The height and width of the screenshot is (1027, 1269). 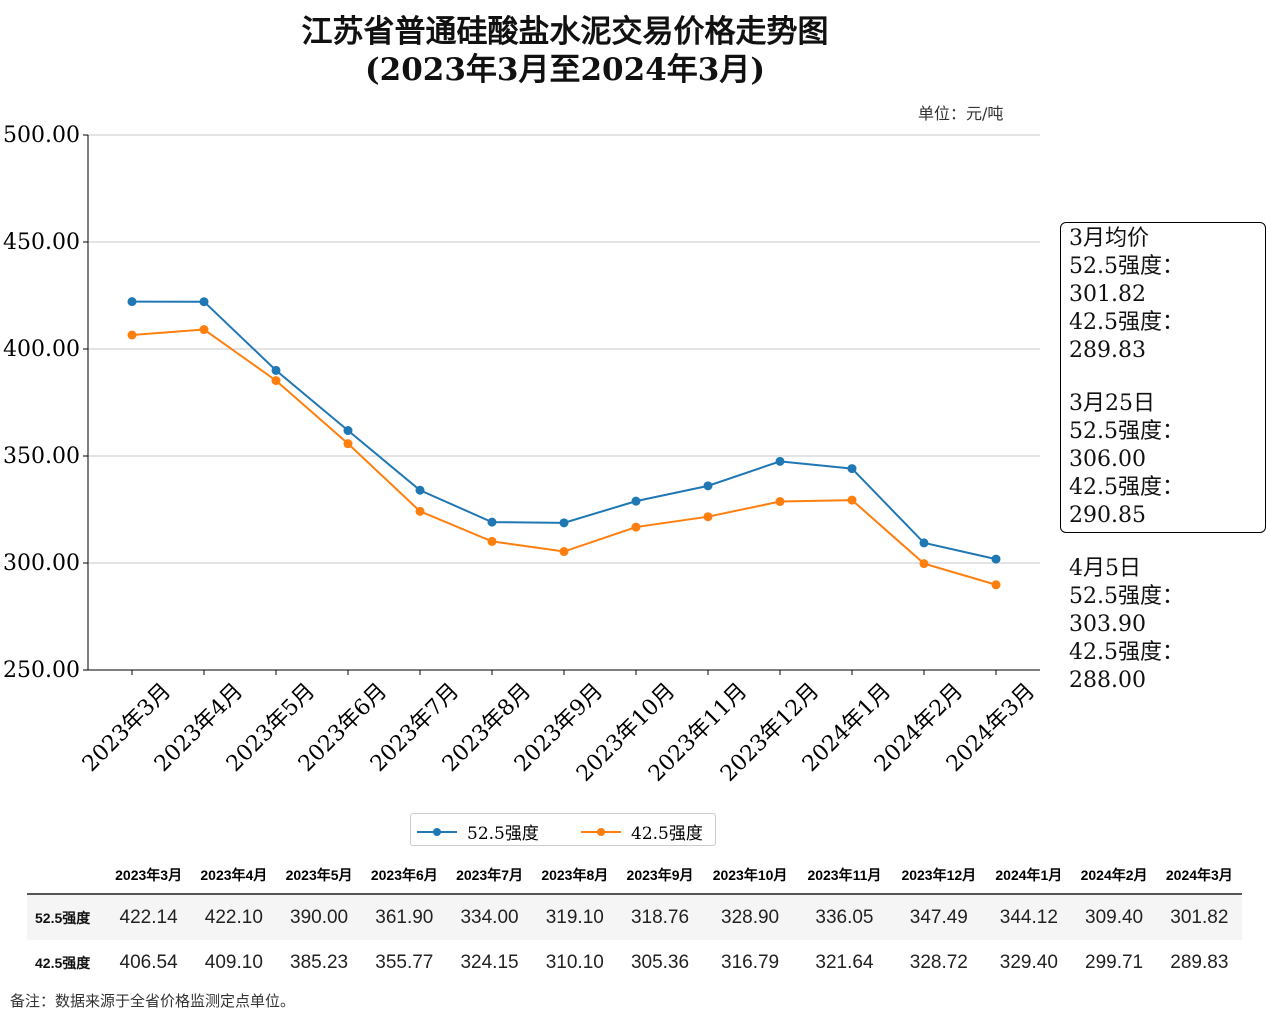 I want to click on annotation-line: 42.5强度： 290.85, so click(x=1126, y=501).